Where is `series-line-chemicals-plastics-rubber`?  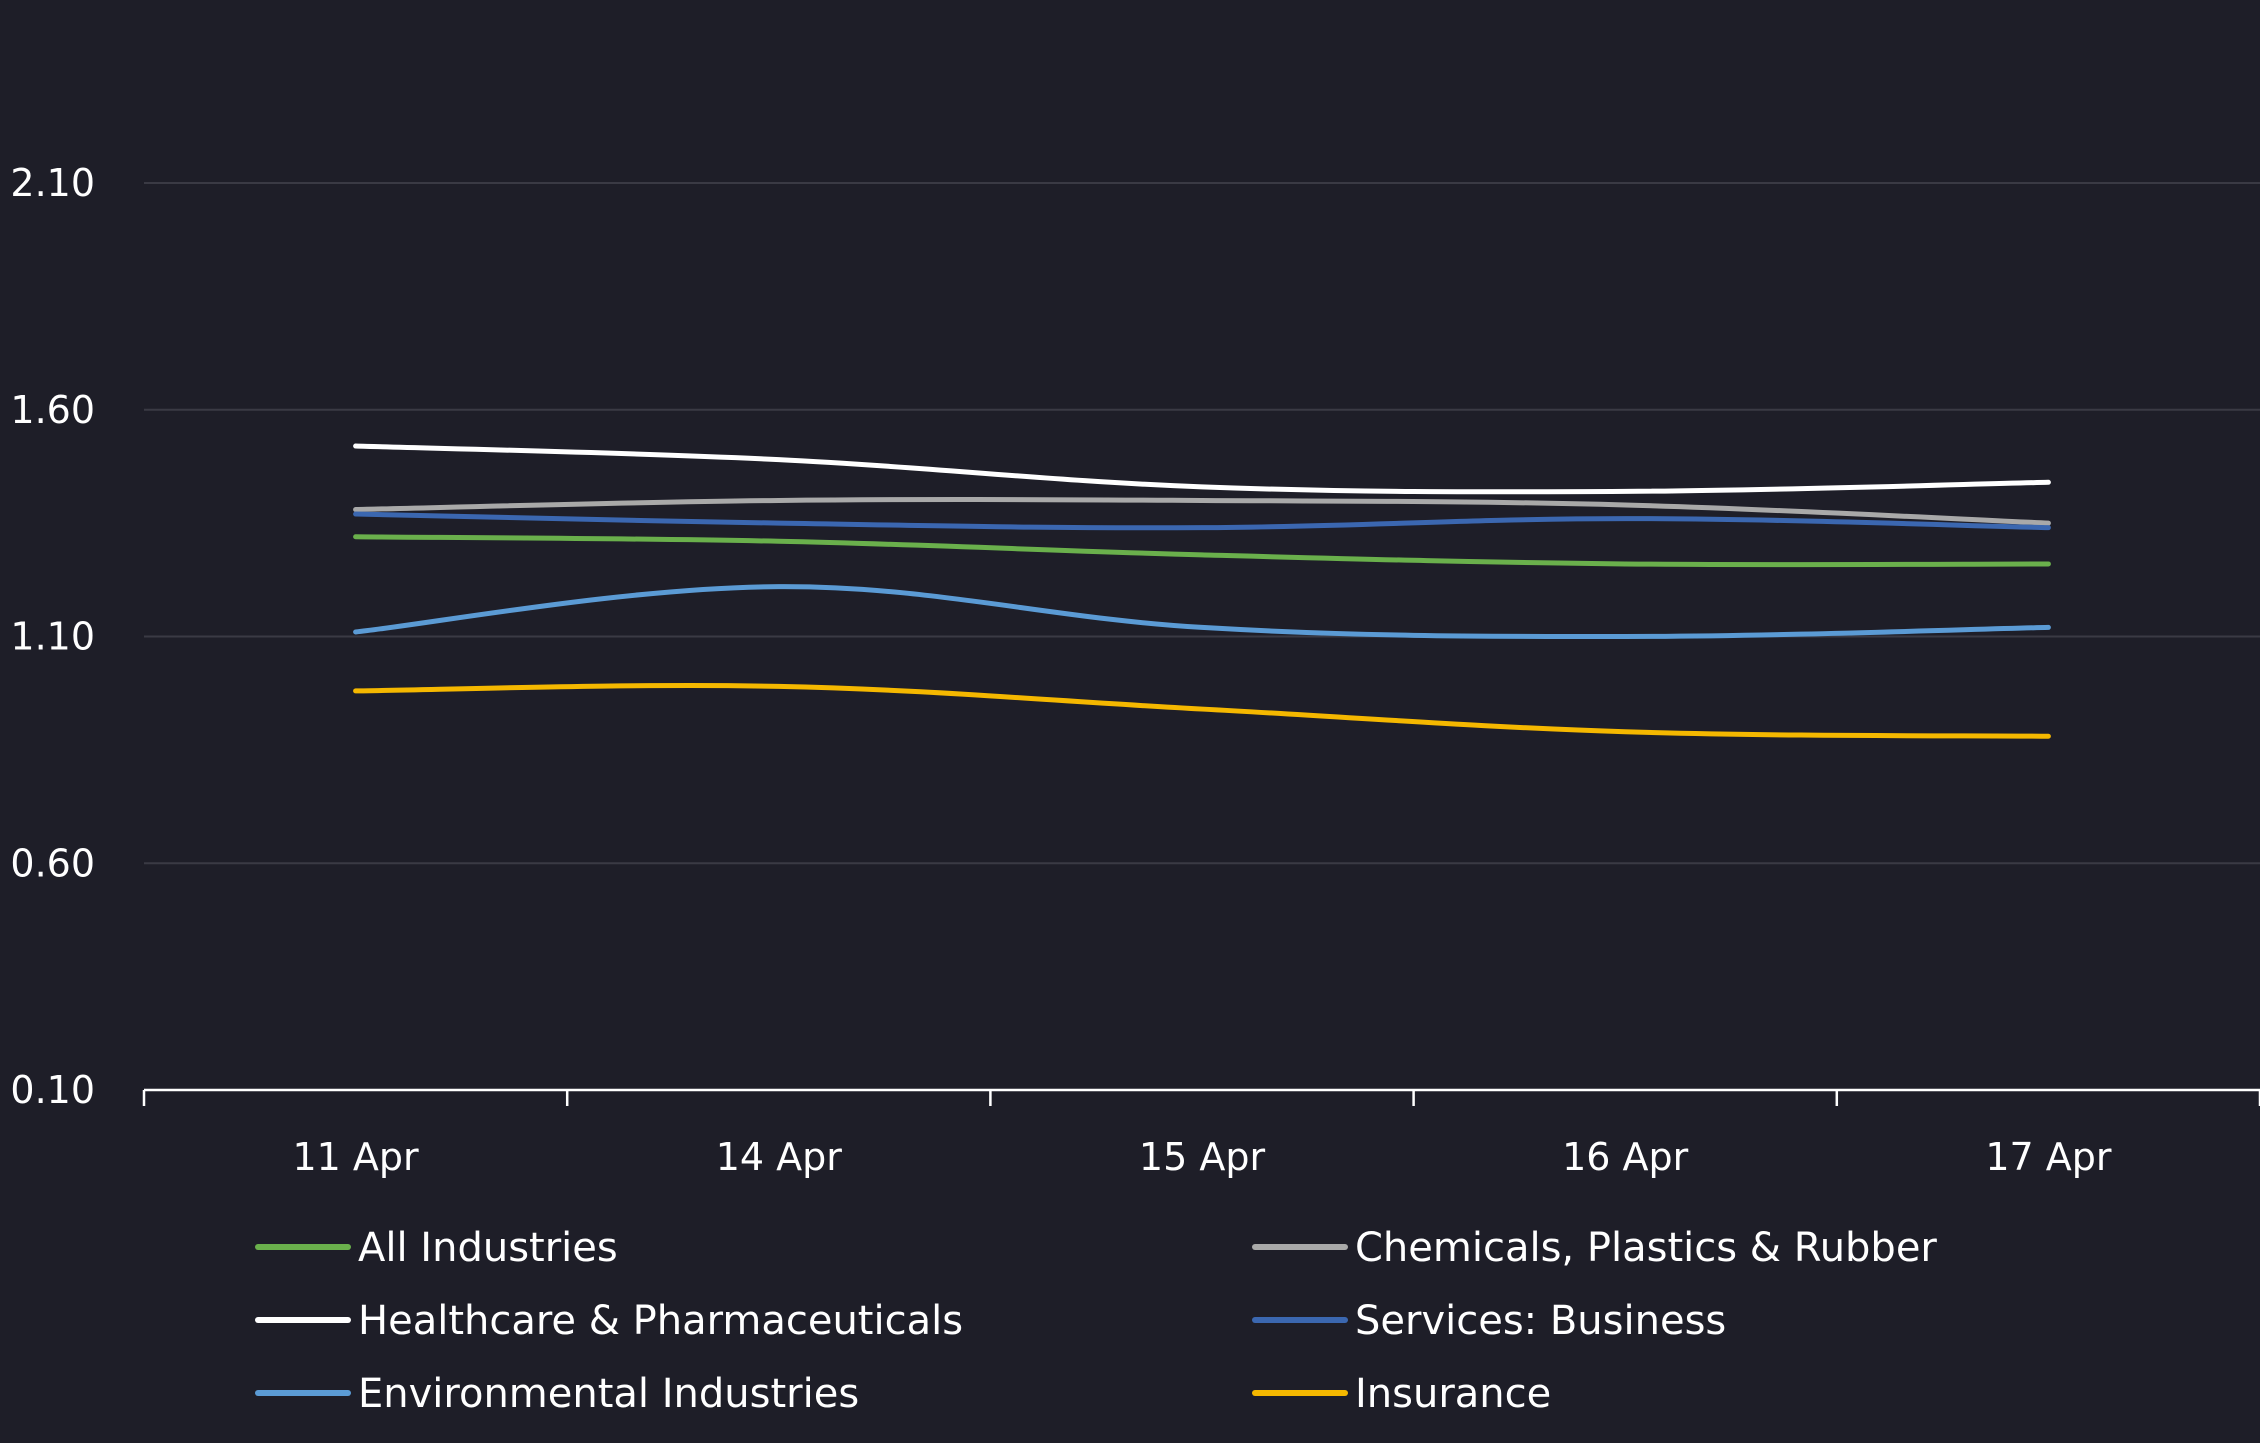
series-line-chemicals-plastics-rubber is located at coordinates (1202, 511).